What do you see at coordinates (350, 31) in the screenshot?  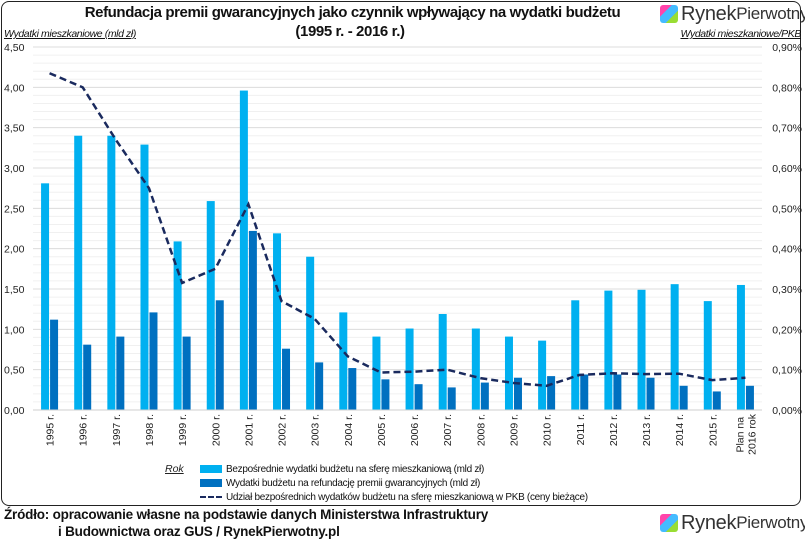 I see `chart-subtitle: (1995 r. - 2016 r.)` at bounding box center [350, 31].